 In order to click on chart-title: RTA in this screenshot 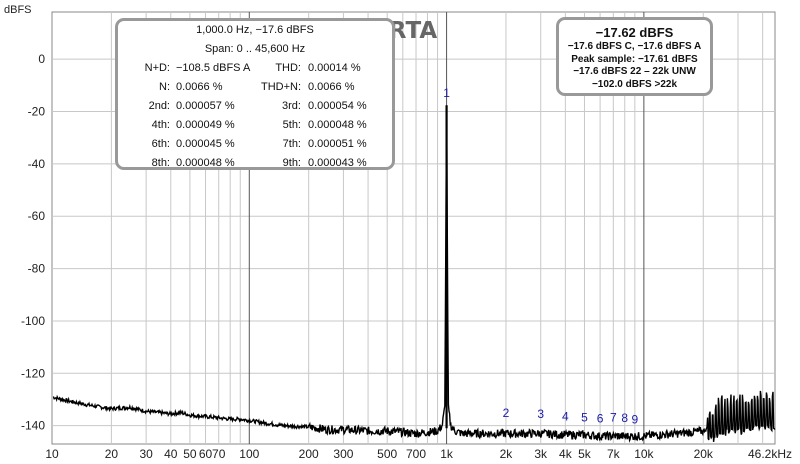, I will do `click(413, 31)`.